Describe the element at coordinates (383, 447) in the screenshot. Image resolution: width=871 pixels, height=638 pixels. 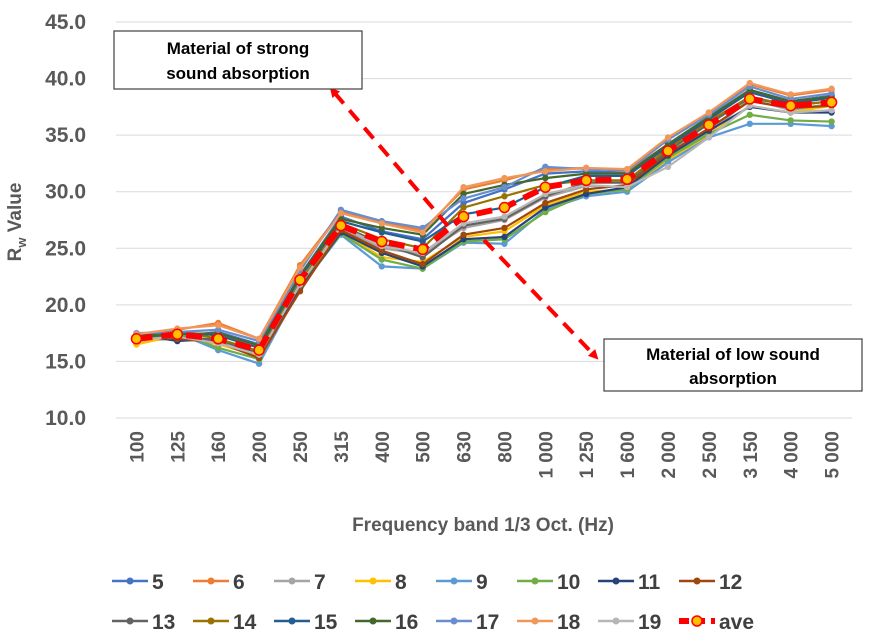
I see `x-tick-label-6: 400` at that location.